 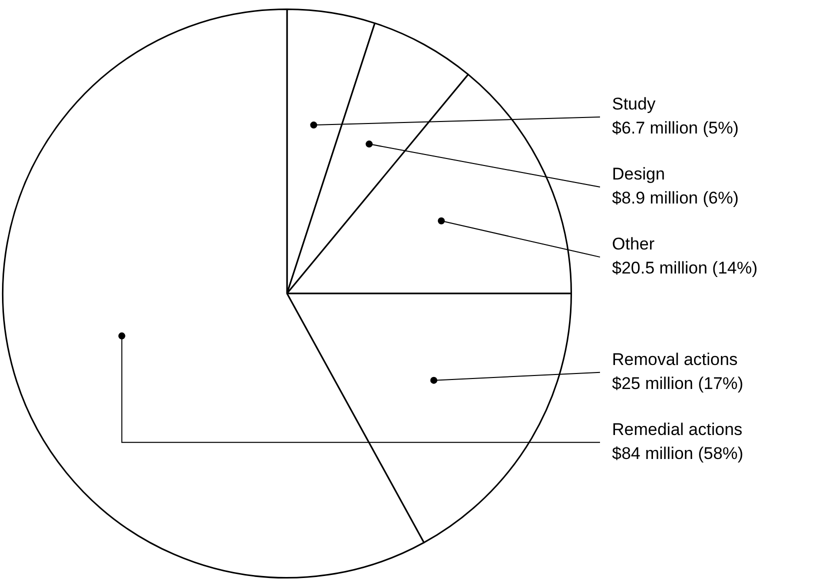 What do you see at coordinates (677, 430) in the screenshot?
I see `slice-label: Remedial actions` at bounding box center [677, 430].